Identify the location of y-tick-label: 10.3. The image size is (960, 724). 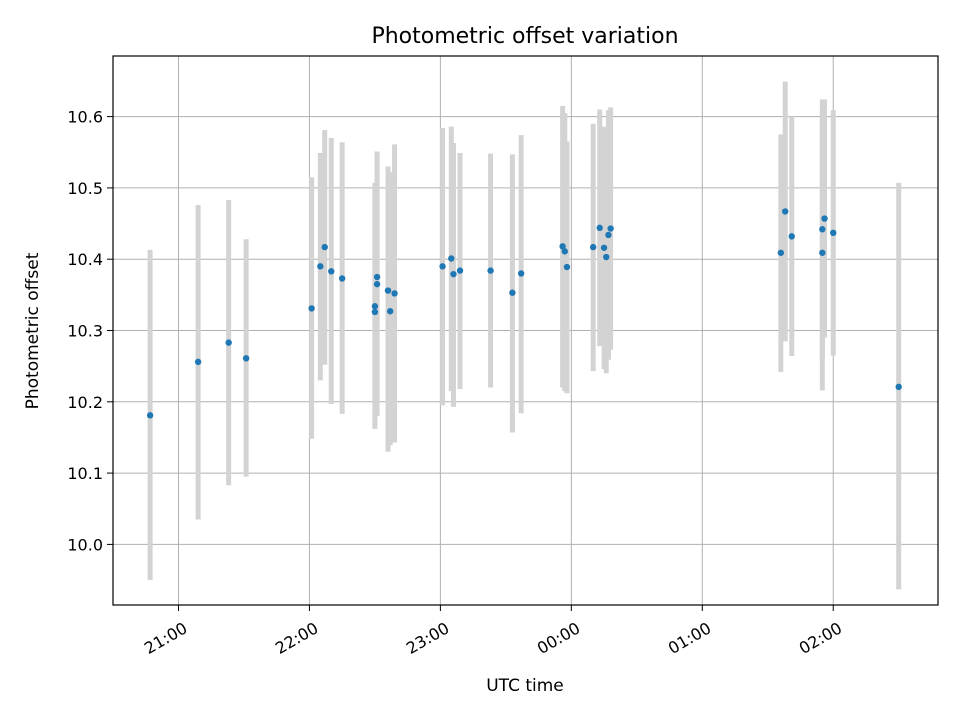
(85, 331).